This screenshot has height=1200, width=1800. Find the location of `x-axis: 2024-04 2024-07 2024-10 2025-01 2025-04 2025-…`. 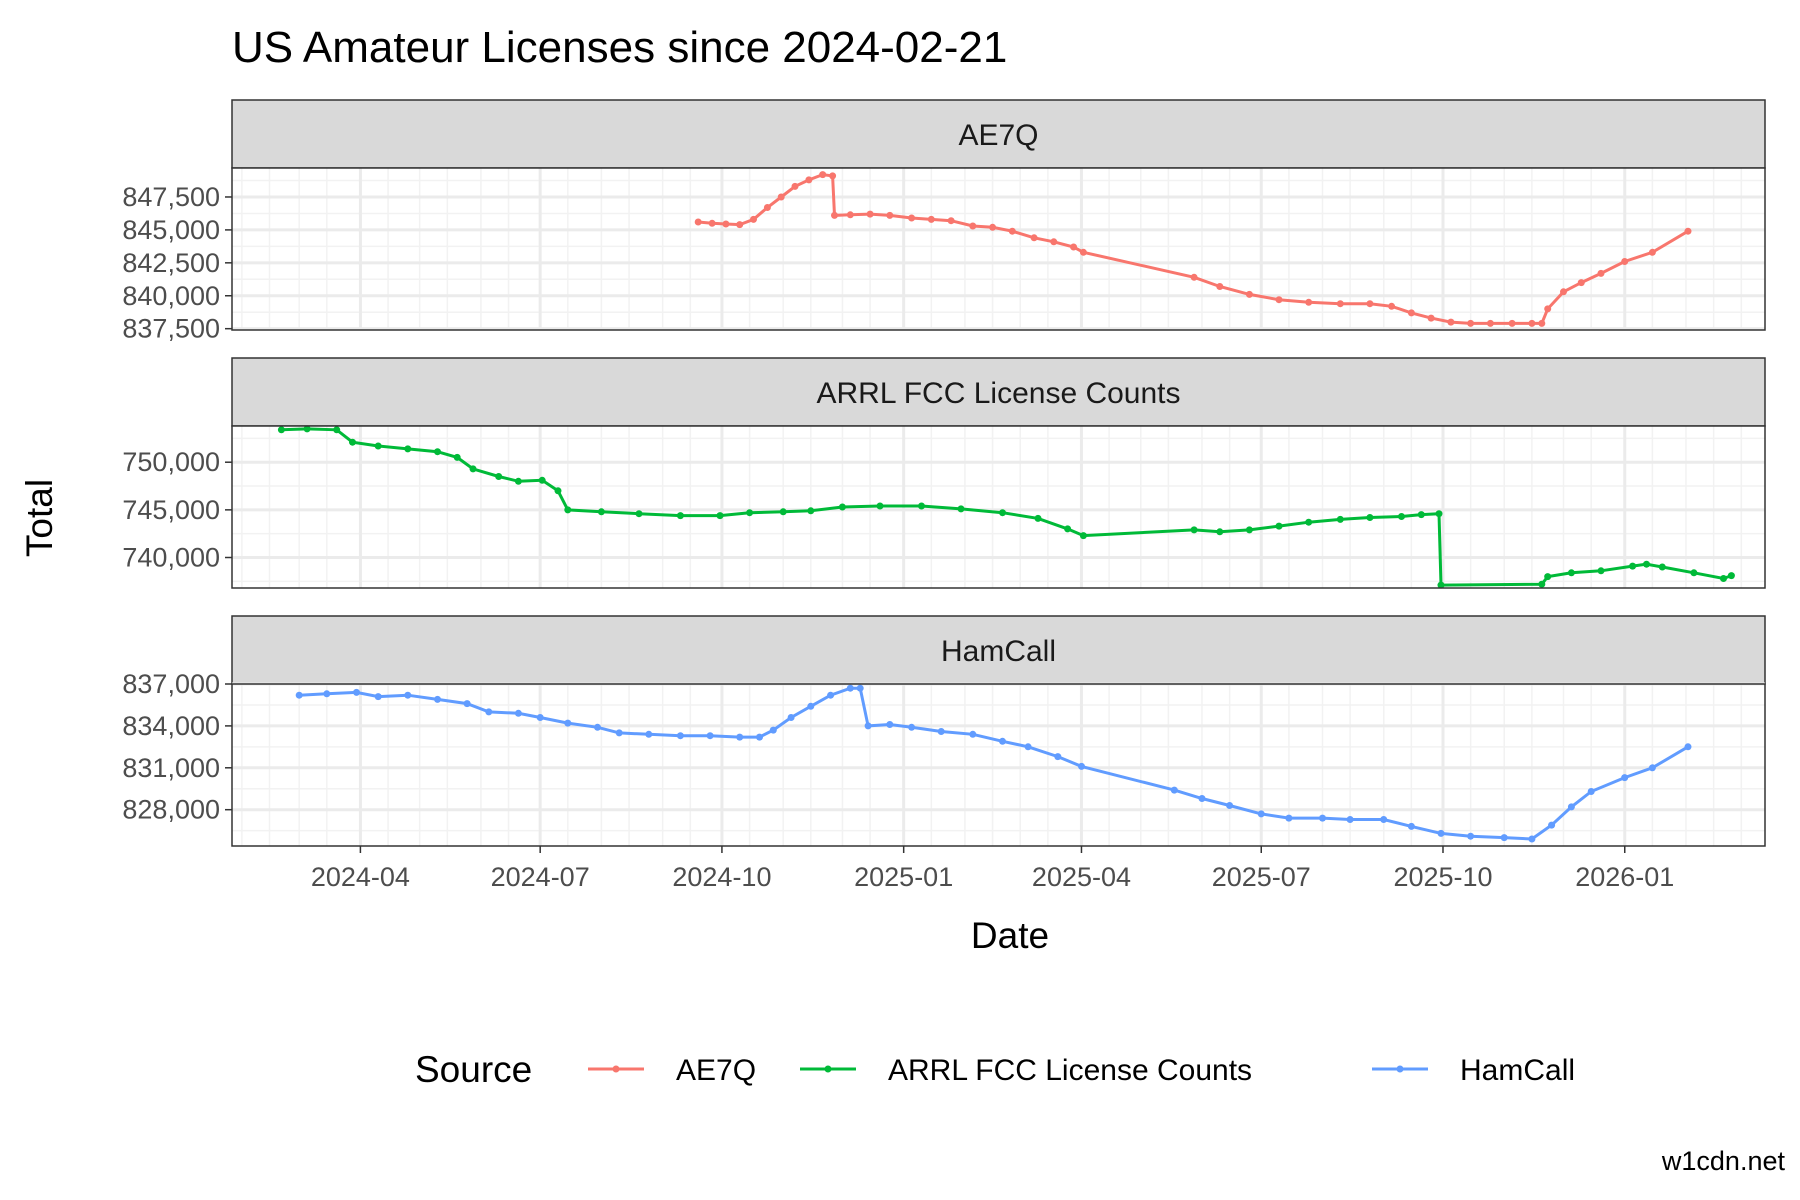

x-axis: 2024-04 2024-07 2024-10 2025-01 2025-04 2025-… is located at coordinates (992, 869).